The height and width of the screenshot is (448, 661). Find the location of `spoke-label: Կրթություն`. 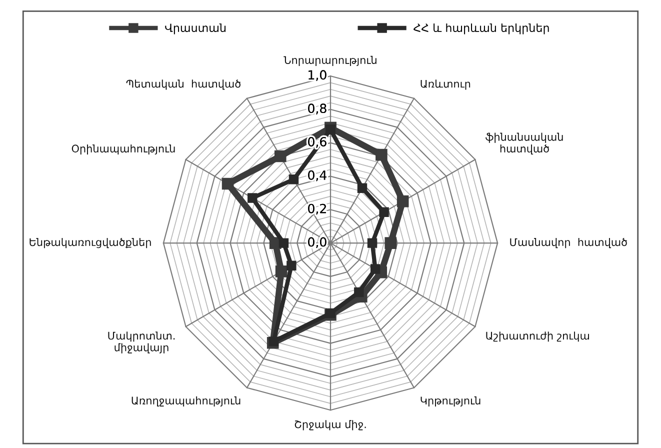

spoke-label: Կրթություն is located at coordinates (450, 401).